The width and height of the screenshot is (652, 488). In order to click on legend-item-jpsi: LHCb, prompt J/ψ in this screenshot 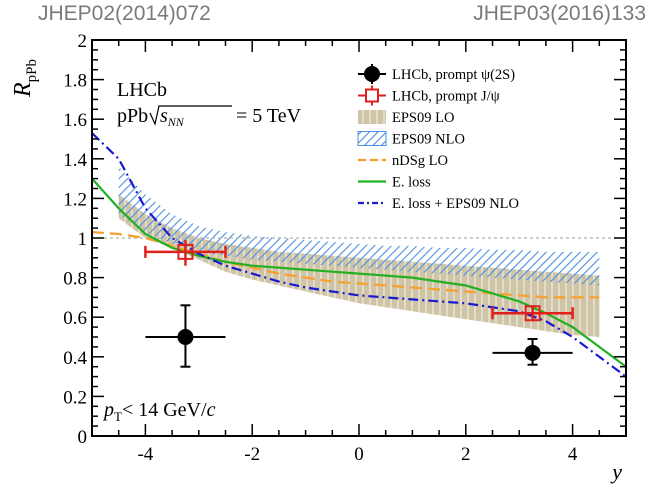, I will do `click(429, 95)`.